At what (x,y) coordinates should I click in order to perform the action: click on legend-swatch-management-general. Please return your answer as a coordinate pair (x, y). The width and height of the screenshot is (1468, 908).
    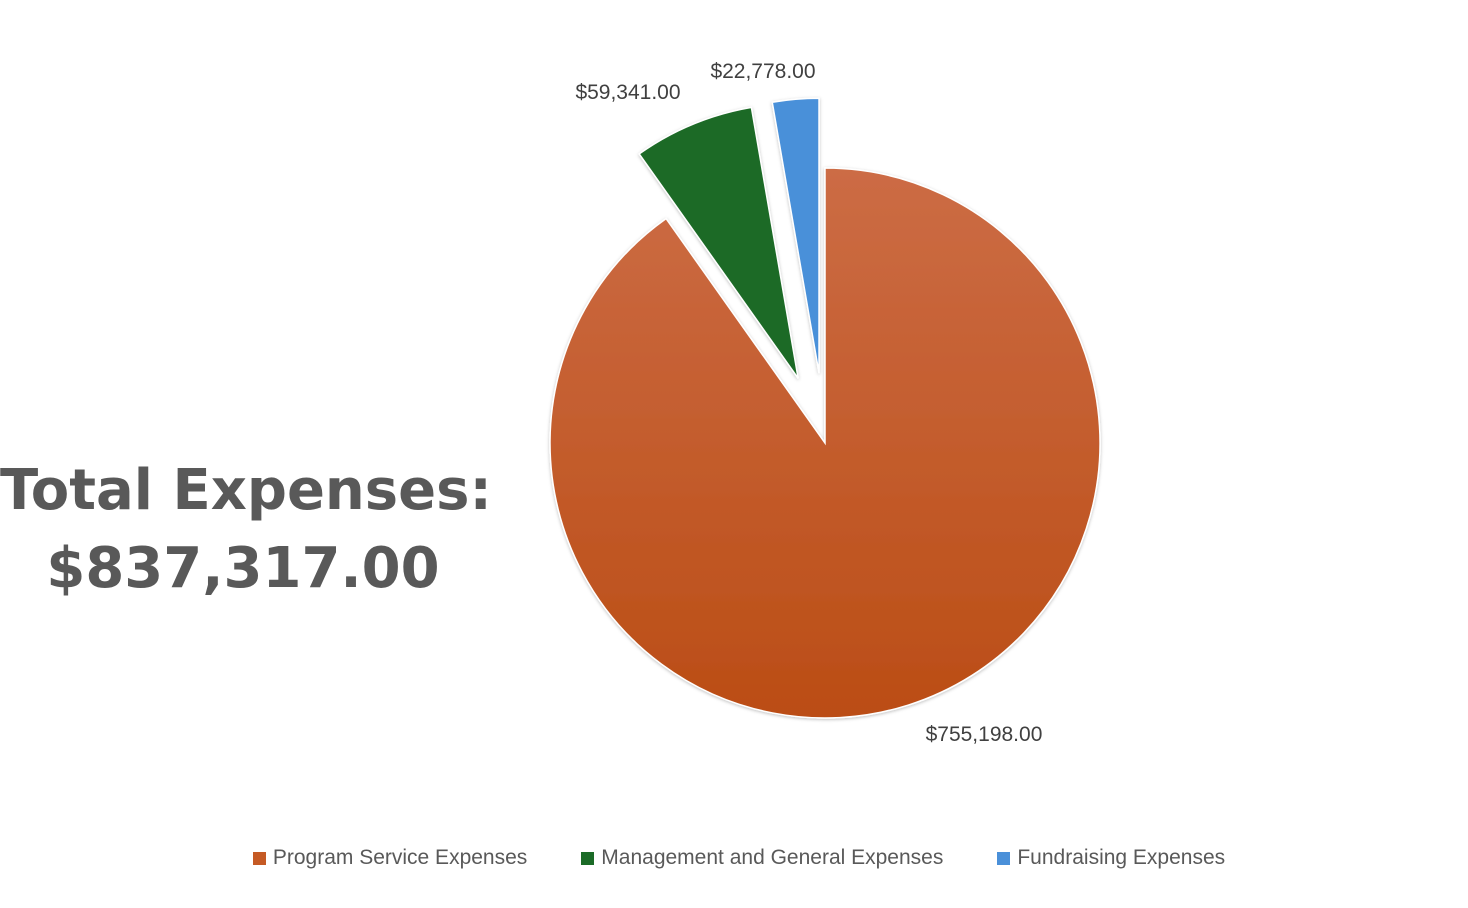
    Looking at the image, I should click on (588, 858).